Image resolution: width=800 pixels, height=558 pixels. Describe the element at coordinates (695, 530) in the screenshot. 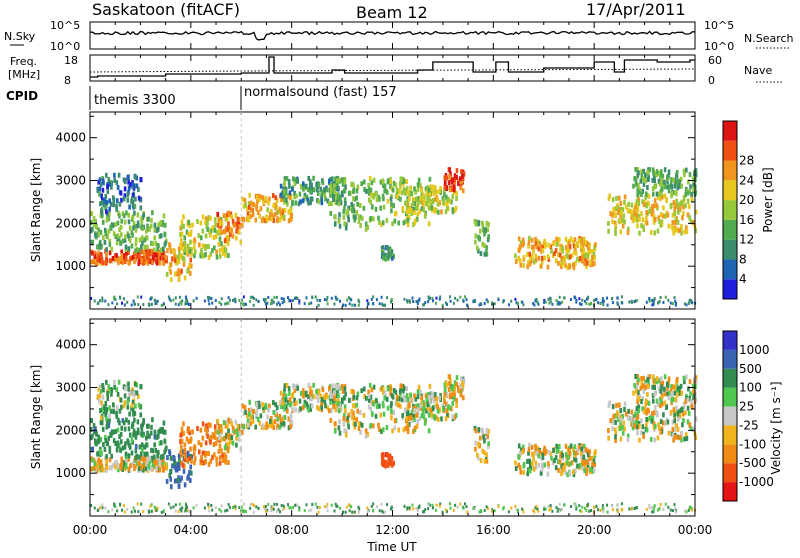

I see `x-tick-label: 00:00` at that location.